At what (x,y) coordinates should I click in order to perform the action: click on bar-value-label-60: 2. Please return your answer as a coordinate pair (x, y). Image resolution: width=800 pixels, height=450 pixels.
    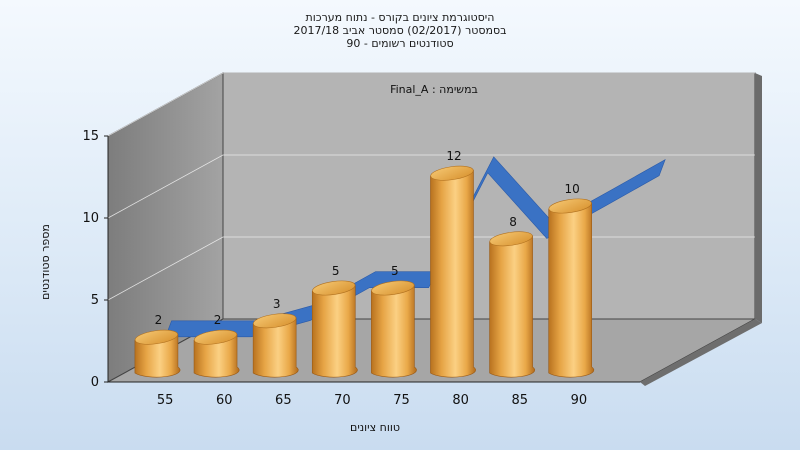
    Looking at the image, I should click on (218, 320).